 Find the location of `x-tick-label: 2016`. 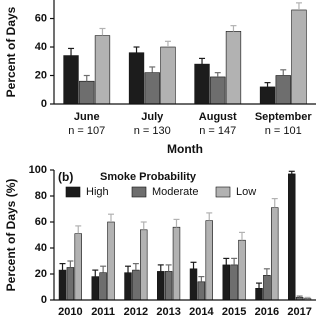

x-tick-label: 2016 is located at coordinates (267, 312).